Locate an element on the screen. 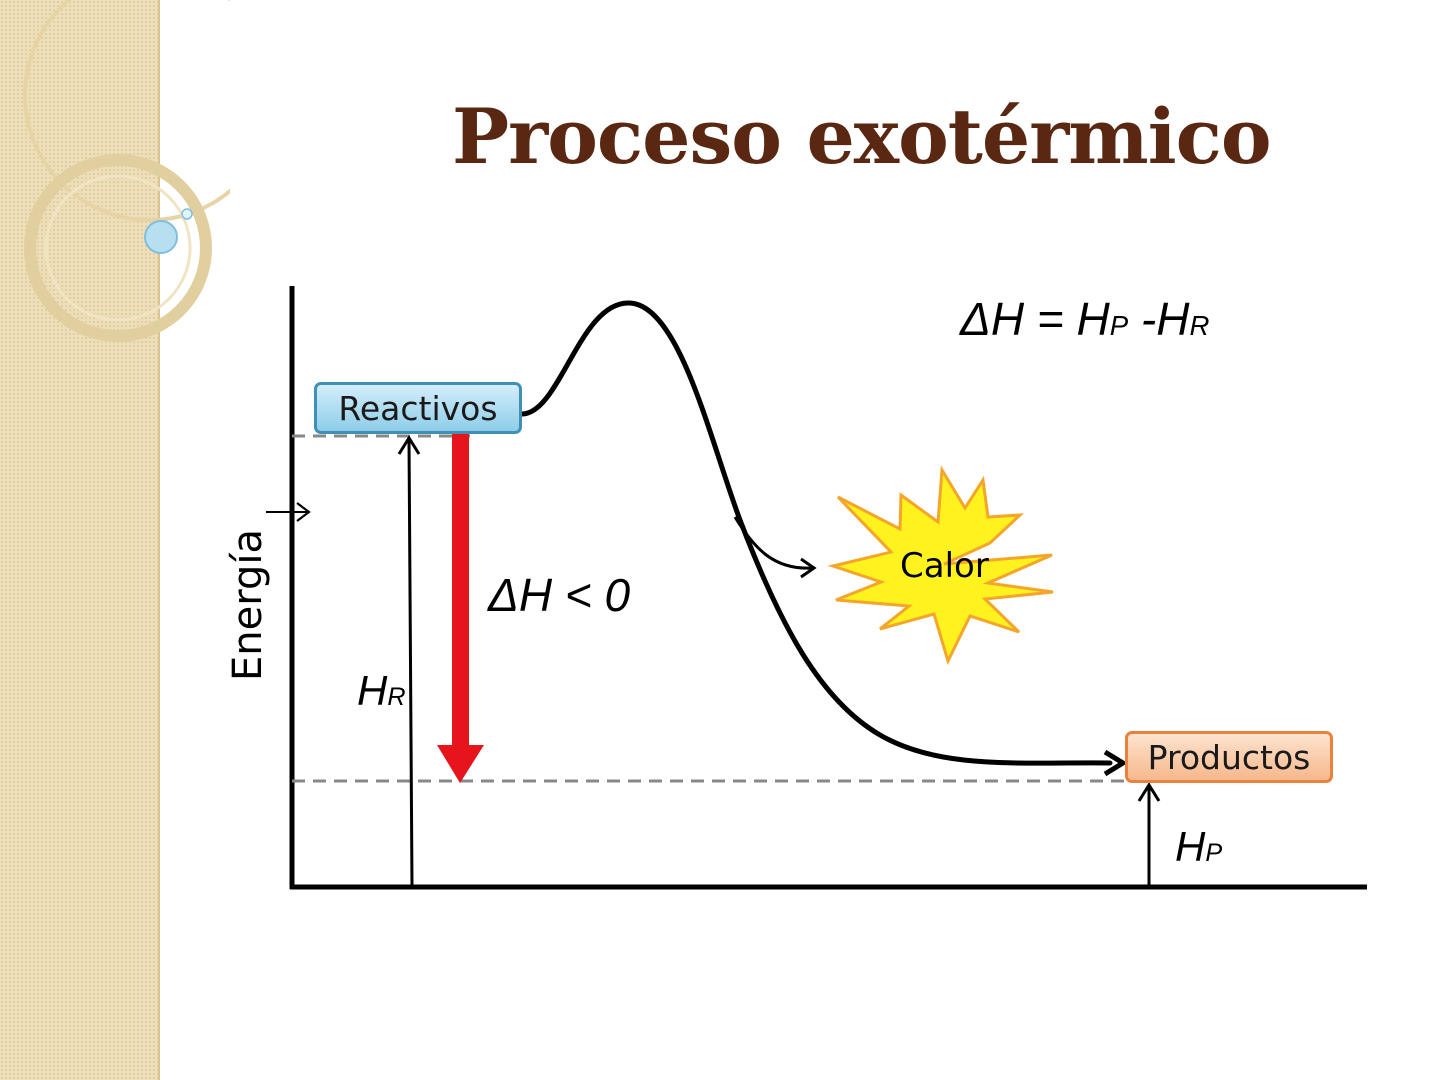 This screenshot has width=1440, height=1080. delta-h-condition-label: ΔH < 0 is located at coordinates (559, 595).